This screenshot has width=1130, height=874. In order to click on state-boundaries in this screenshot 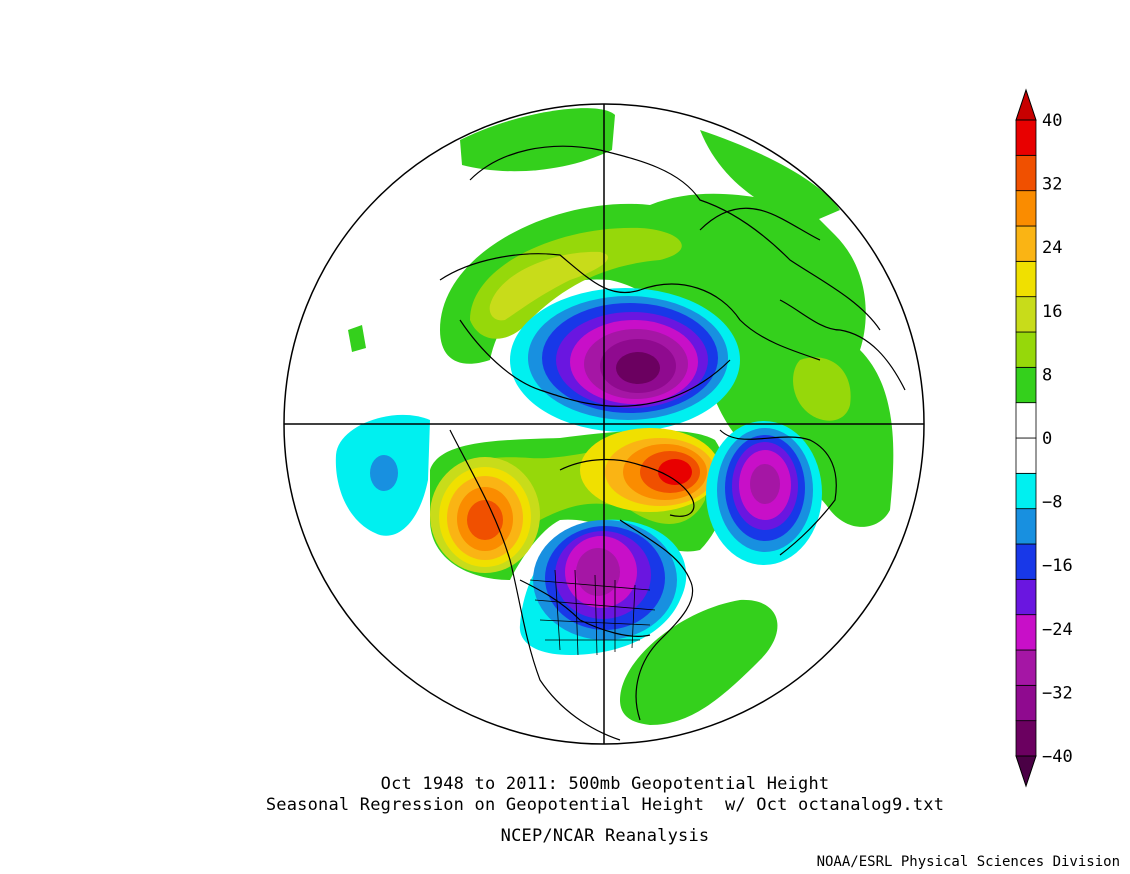, I will do `click(592, 612)`.